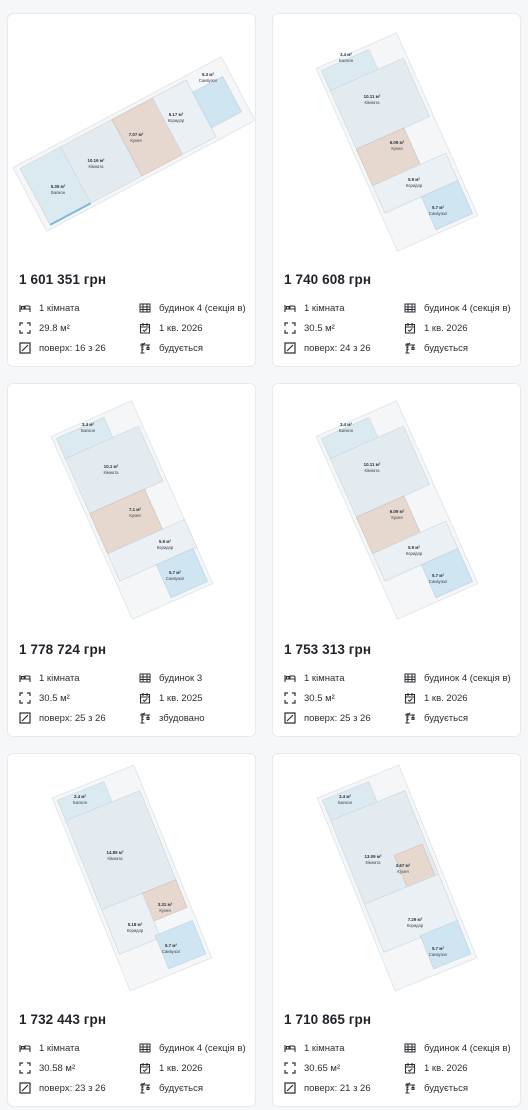  Describe the element at coordinates (328, 279) in the screenshot. I see `listing-price: 1 740 608 грн` at that location.